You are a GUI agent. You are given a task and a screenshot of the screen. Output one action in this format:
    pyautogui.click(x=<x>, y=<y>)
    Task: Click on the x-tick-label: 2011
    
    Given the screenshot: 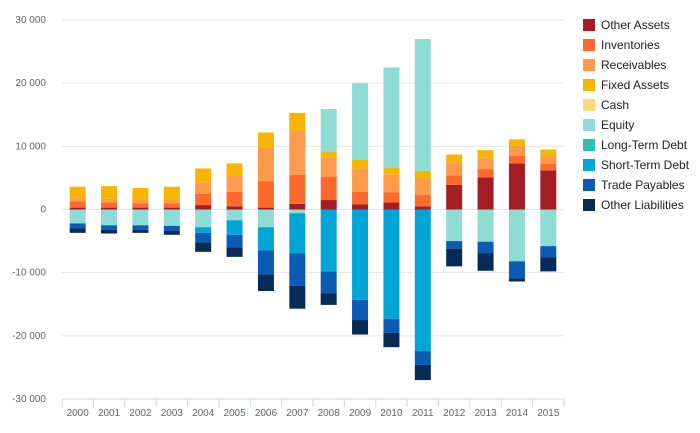 What is the action you would take?
    pyautogui.click(x=423, y=413)
    